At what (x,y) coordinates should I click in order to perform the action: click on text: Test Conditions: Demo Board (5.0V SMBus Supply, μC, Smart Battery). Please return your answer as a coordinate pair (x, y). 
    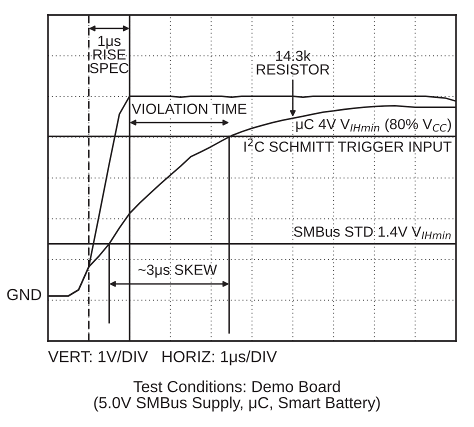
    Looking at the image, I should click on (237, 396).